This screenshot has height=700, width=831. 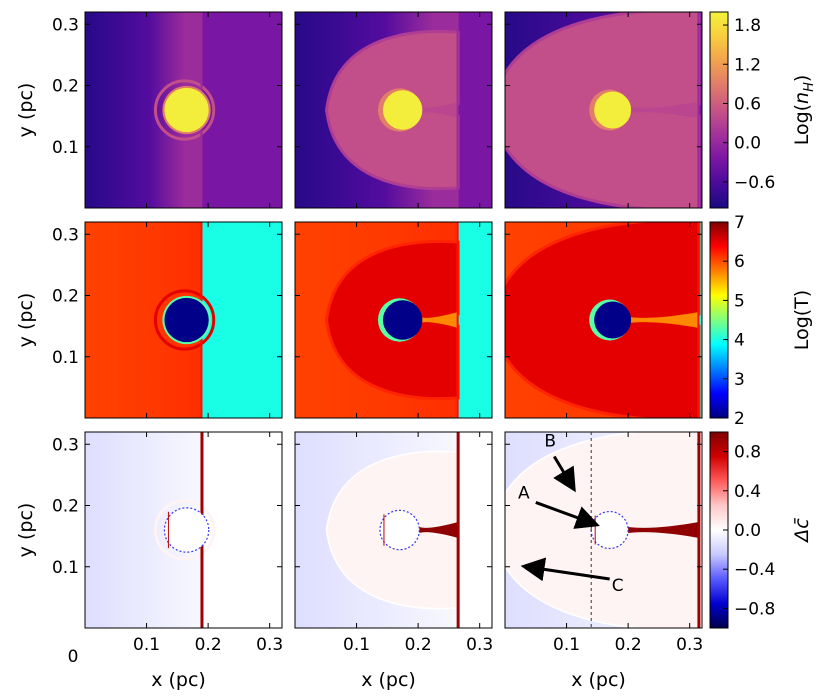 I want to click on annotation-label-A: A, so click(x=524, y=493).